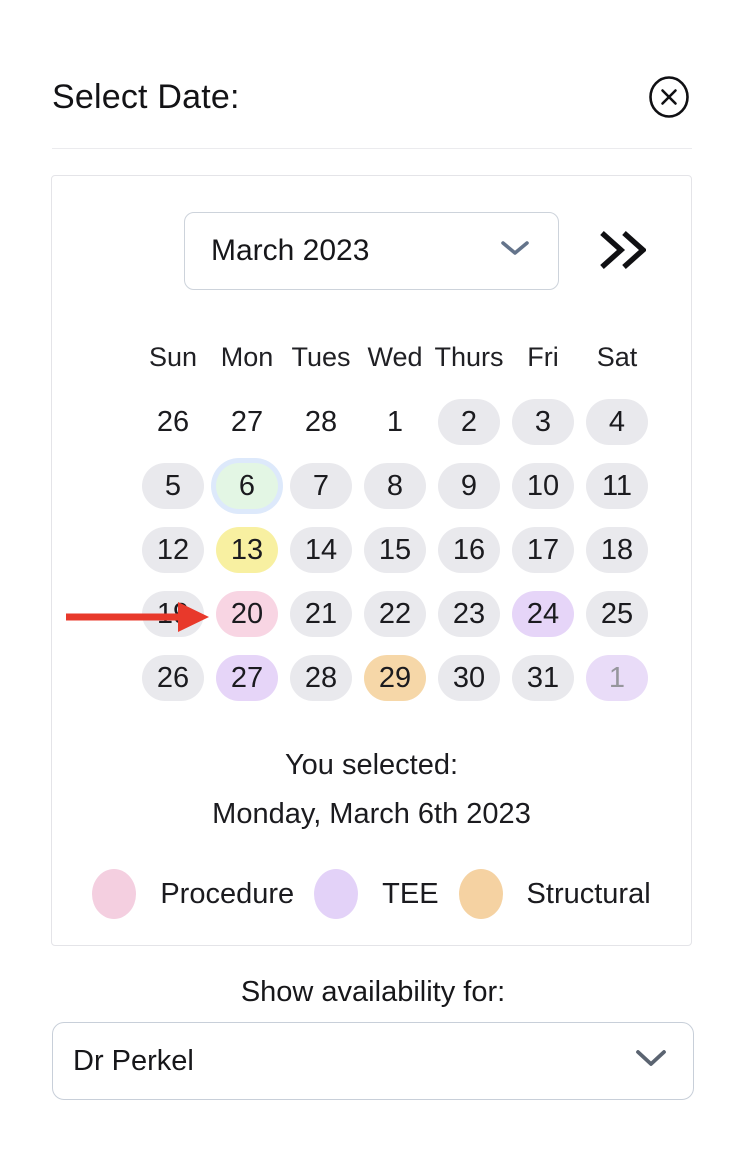  Describe the element at coordinates (617, 486) in the screenshot. I see `day-cell-11: 11` at that location.